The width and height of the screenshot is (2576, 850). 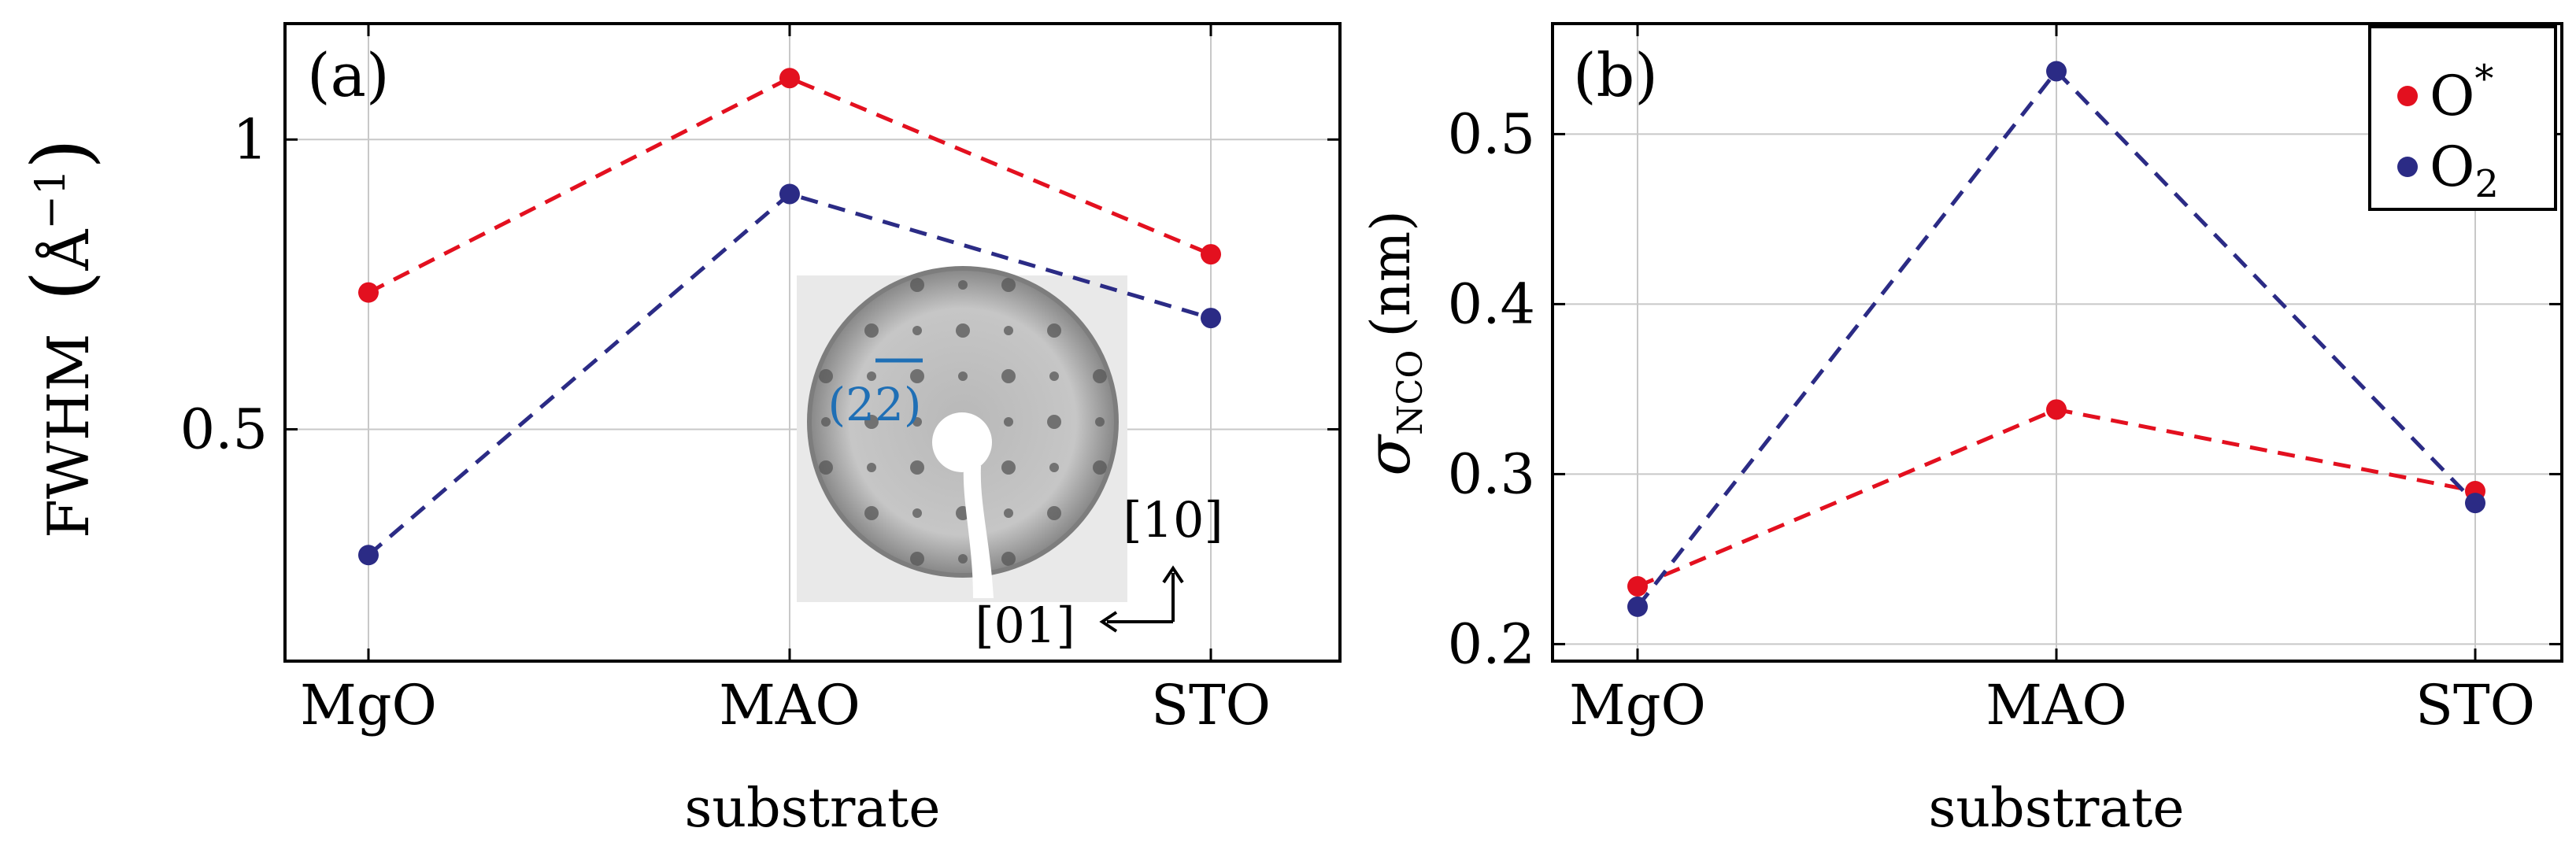 I want to click on panel-b-label: (b), so click(x=1615, y=75).